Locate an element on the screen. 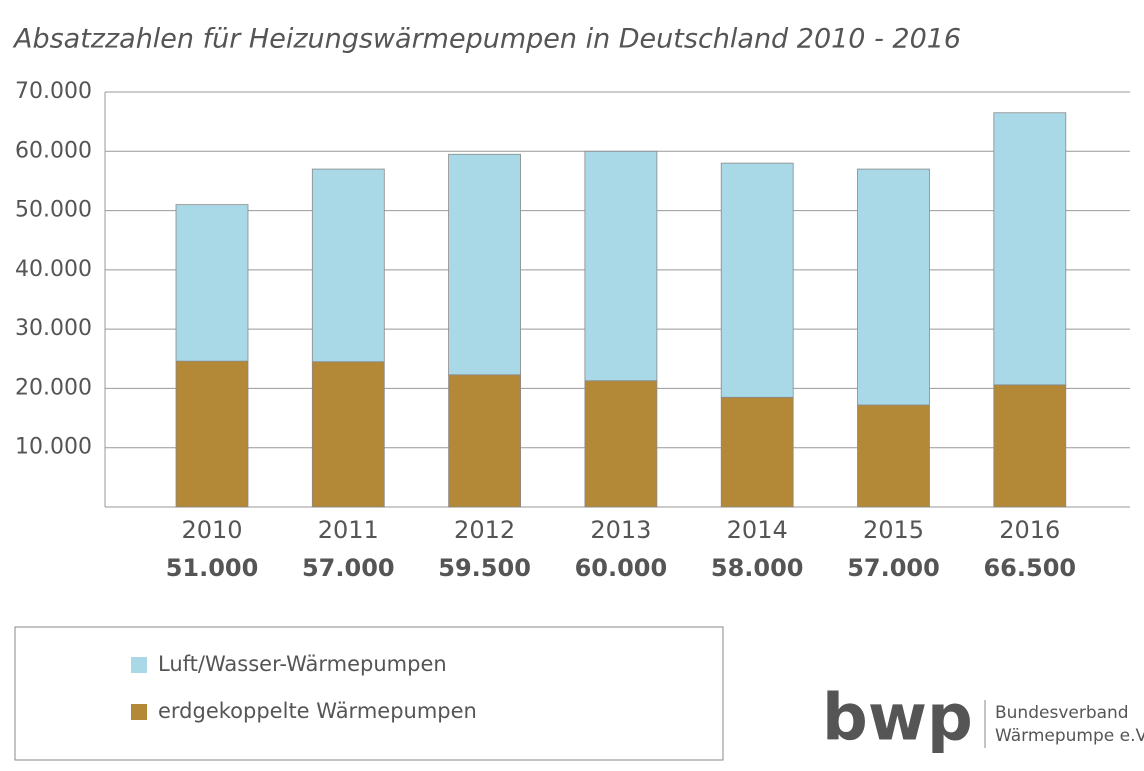 Image resolution: width=1144 pixels, height=771 pixels. y-tick-label: 30.000 is located at coordinates (53, 328).